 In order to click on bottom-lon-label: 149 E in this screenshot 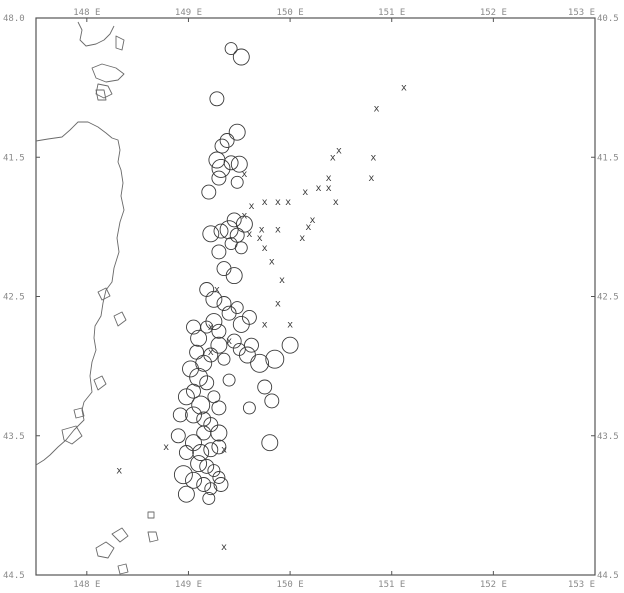, I will do `click(188, 585)`.